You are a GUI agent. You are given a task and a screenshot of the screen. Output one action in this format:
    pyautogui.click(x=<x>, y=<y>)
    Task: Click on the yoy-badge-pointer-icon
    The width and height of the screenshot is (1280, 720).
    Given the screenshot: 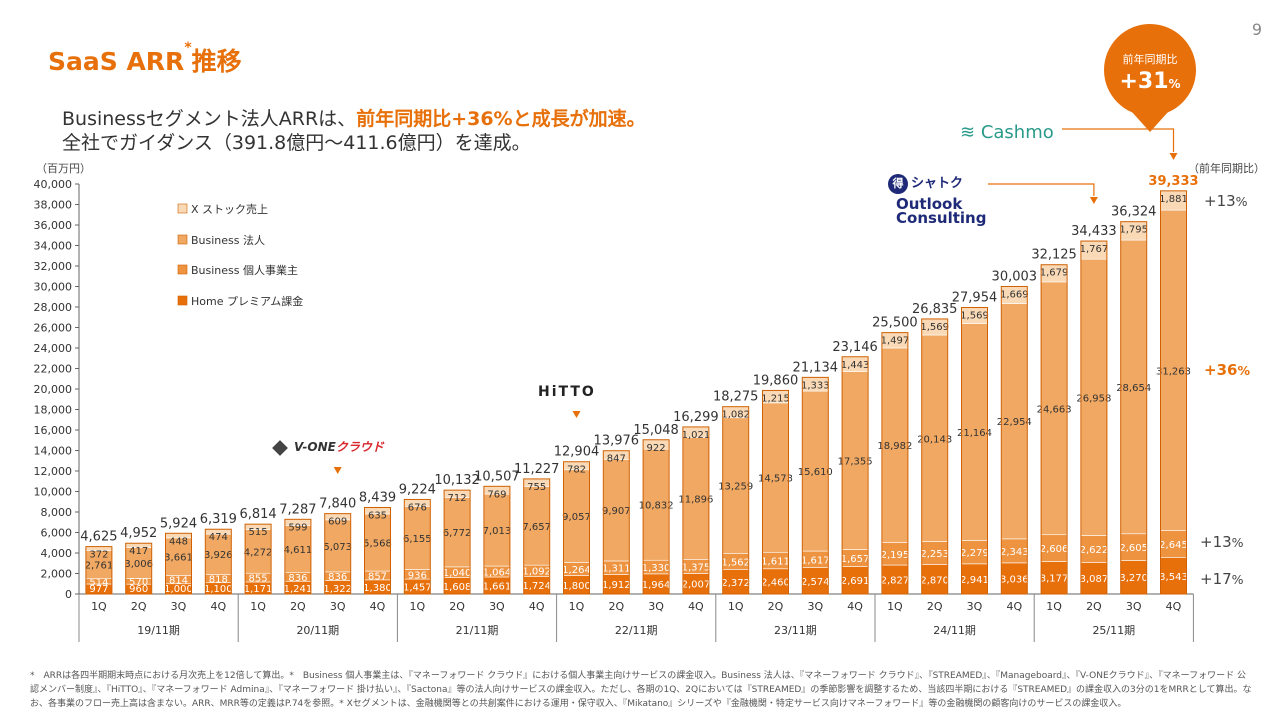 What is the action you would take?
    pyautogui.click(x=1150, y=122)
    